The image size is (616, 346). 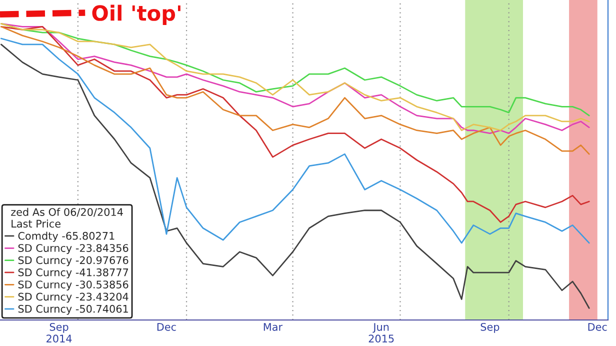 What do you see at coordinates (273, 327) in the screenshot?
I see `x-tick-label: Mar` at bounding box center [273, 327].